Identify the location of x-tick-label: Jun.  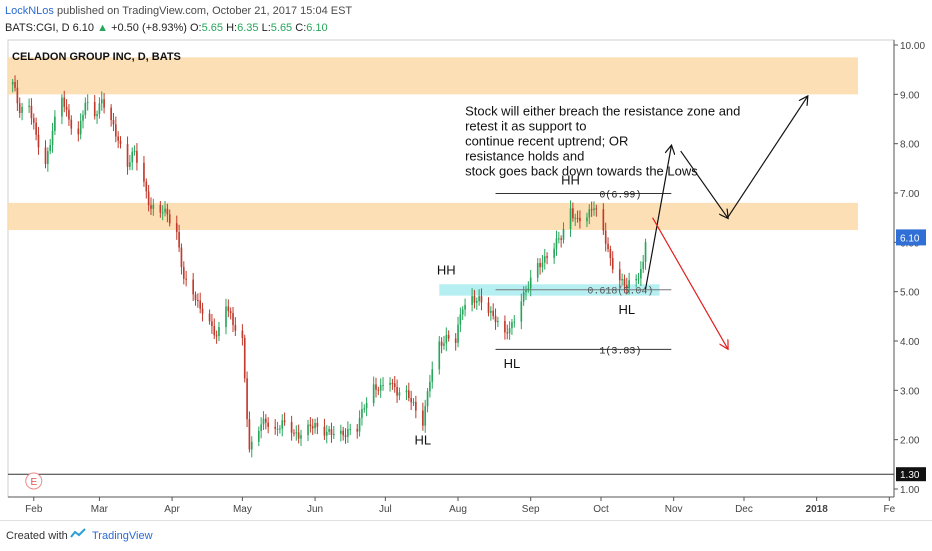
(315, 509).